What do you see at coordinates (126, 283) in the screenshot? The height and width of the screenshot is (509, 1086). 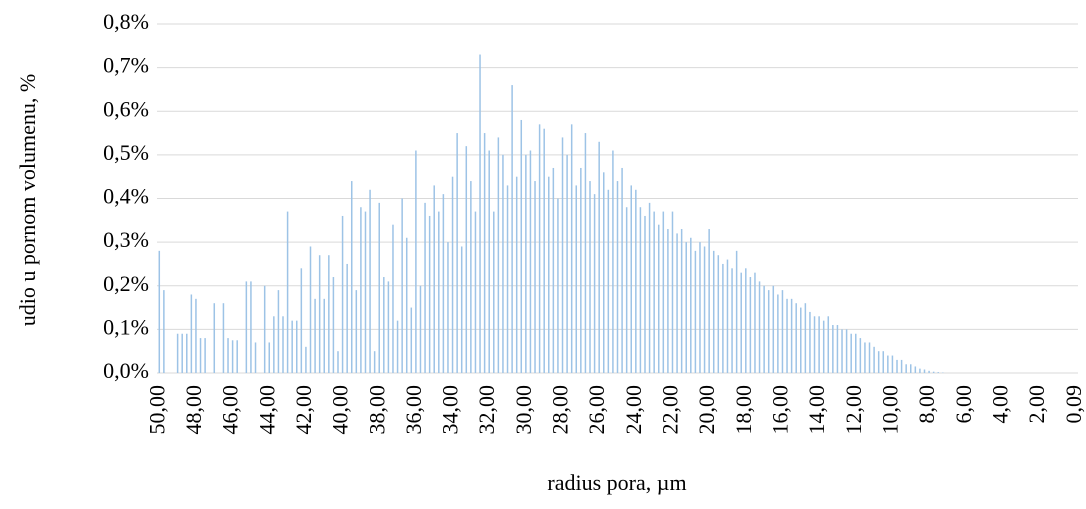 I see `y-tick-label: 0,2%` at bounding box center [126, 283].